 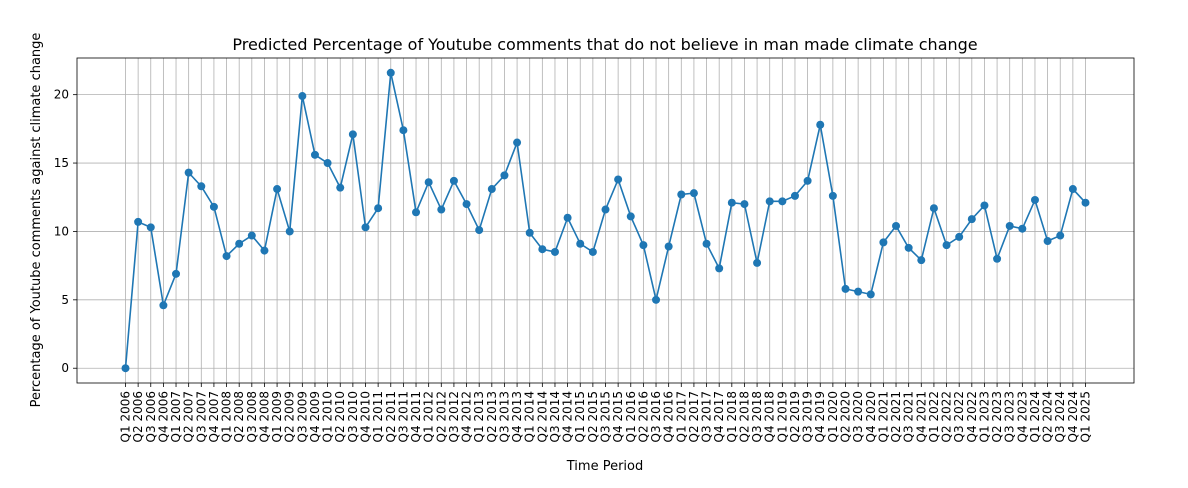 I want to click on x-tick-label: Q1 2025, so click(x=1086, y=416).